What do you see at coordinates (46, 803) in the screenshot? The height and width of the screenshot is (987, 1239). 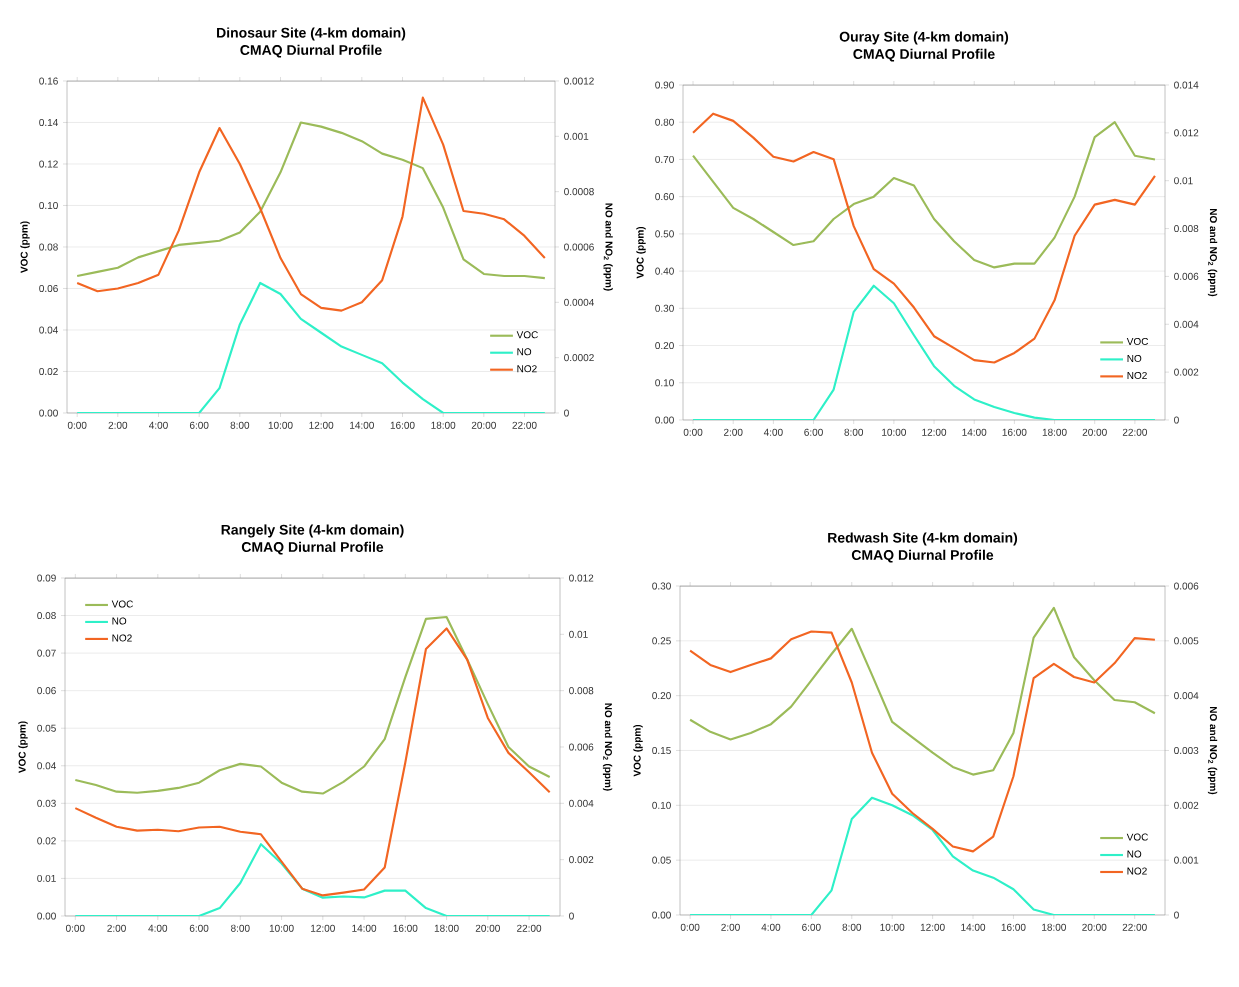 I see `y-tick-label: 0.03` at bounding box center [46, 803].